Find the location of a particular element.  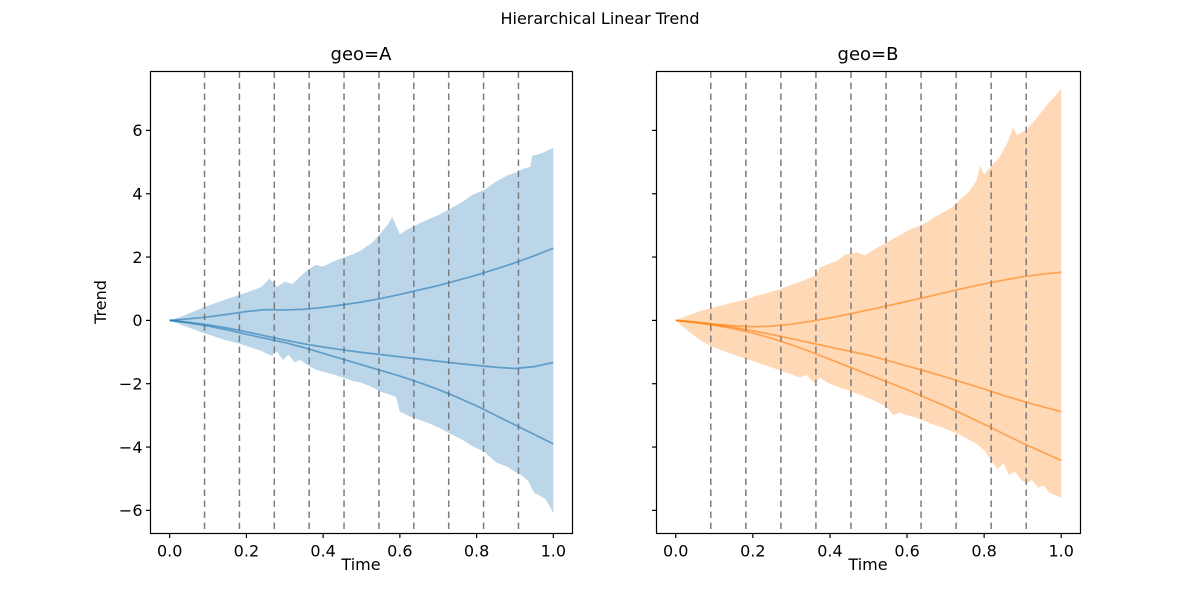

y-tick-label: 4 is located at coordinates (137, 194).